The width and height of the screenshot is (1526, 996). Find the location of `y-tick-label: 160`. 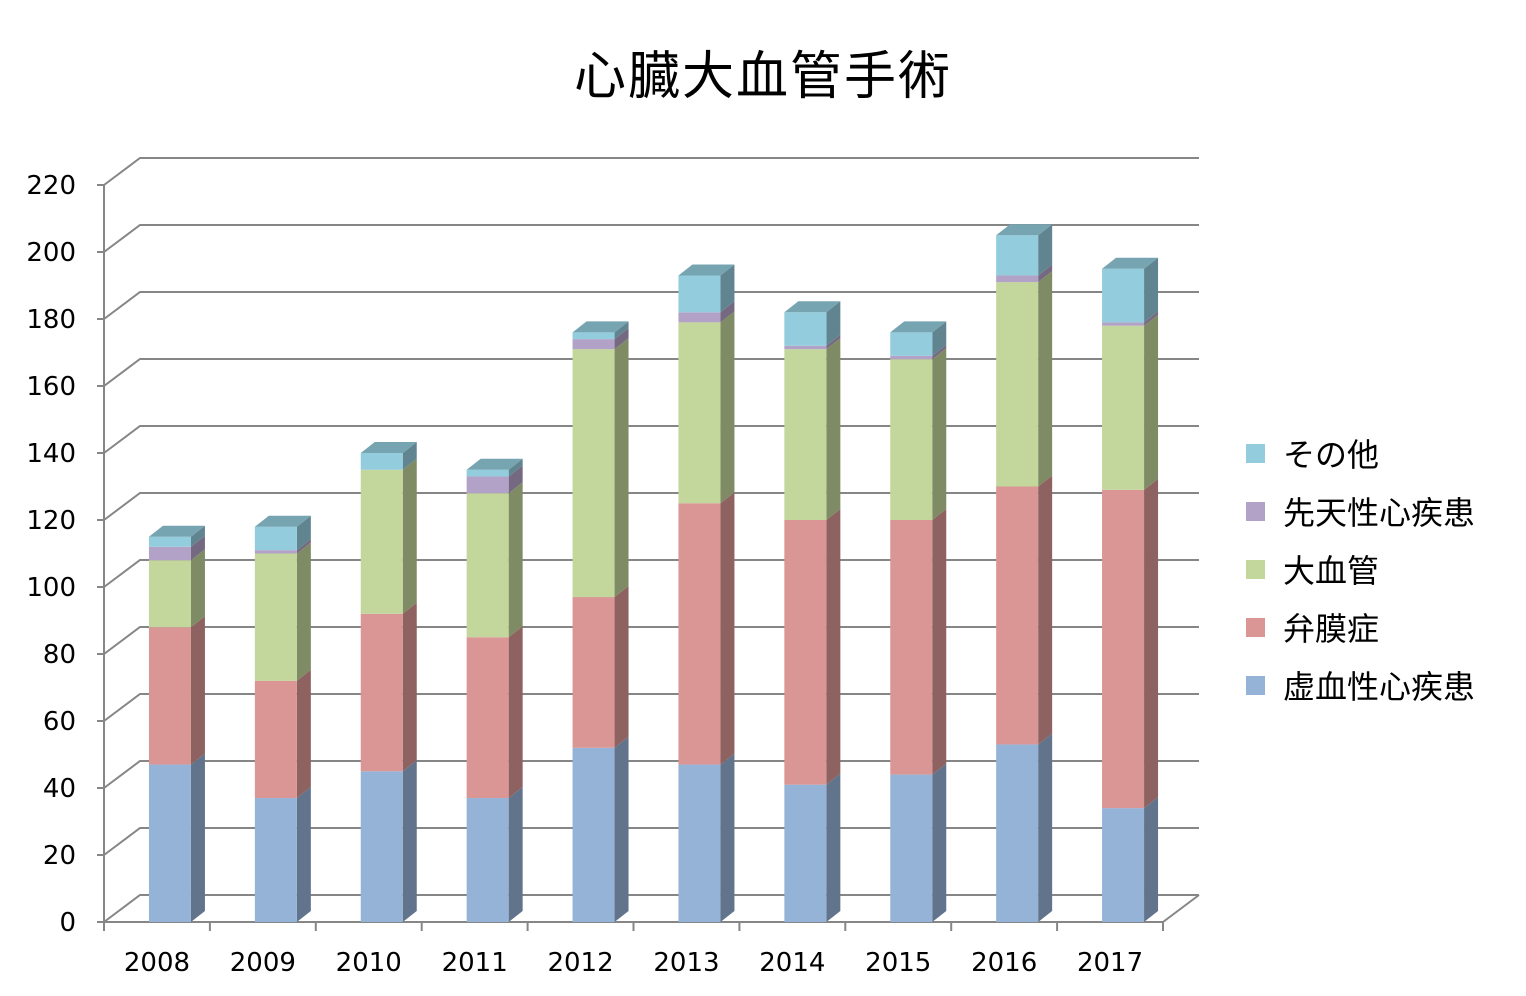

y-tick-label: 160 is located at coordinates (51, 387).